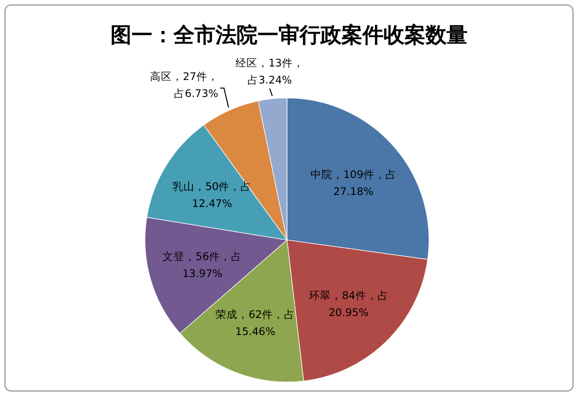 This screenshot has height=398, width=578. I want to click on slice-label: 环翠，84件，占20.95%, so click(348, 303).